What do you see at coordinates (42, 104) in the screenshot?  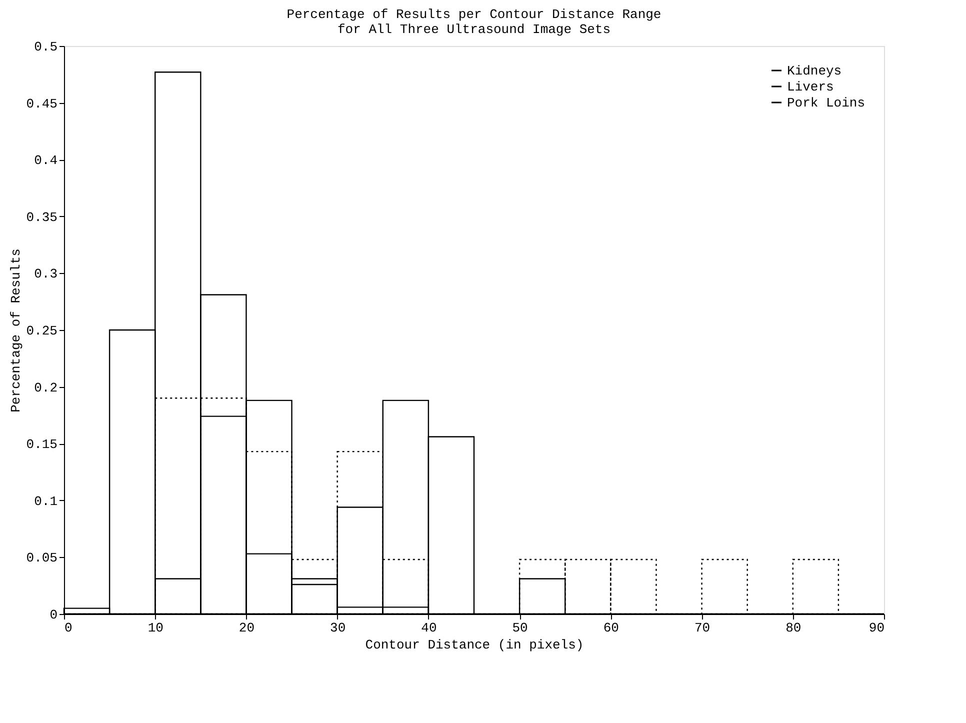 I see `y-tick-label: 0.45` at bounding box center [42, 104].